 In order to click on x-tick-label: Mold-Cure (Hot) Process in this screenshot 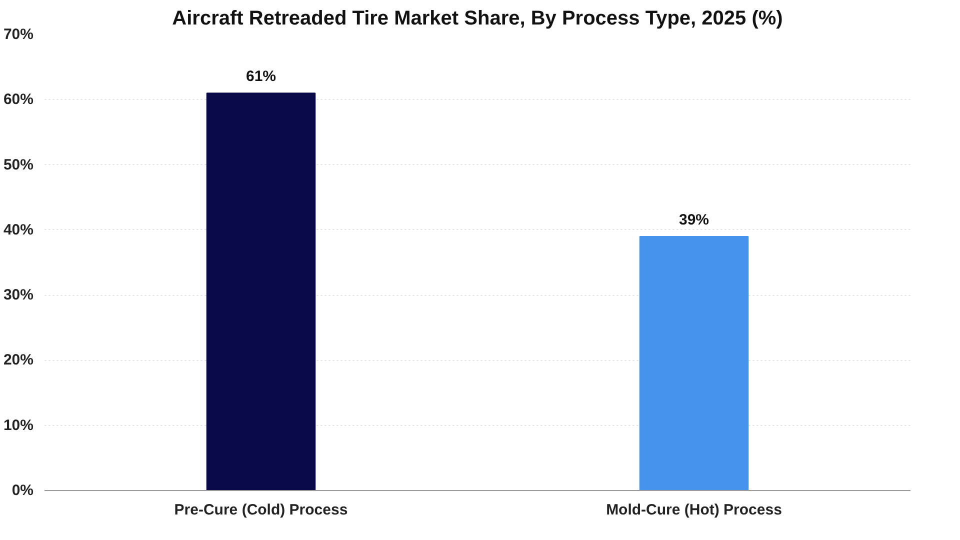, I will do `click(694, 510)`.